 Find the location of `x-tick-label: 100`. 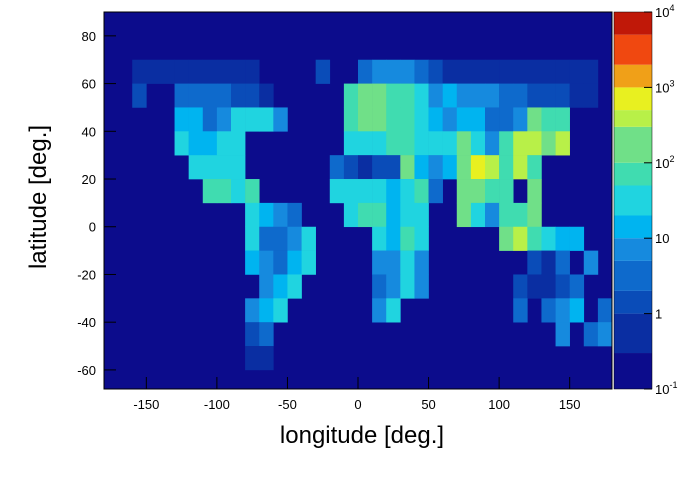

x-tick-label: 100 is located at coordinates (499, 404).